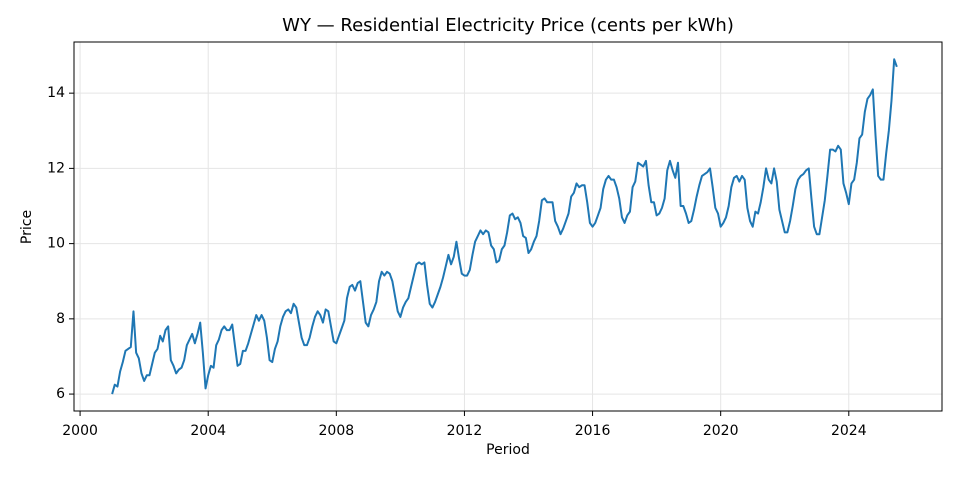  Describe the element at coordinates (593, 431) in the screenshot. I see `x-tick-label: 2016` at that location.